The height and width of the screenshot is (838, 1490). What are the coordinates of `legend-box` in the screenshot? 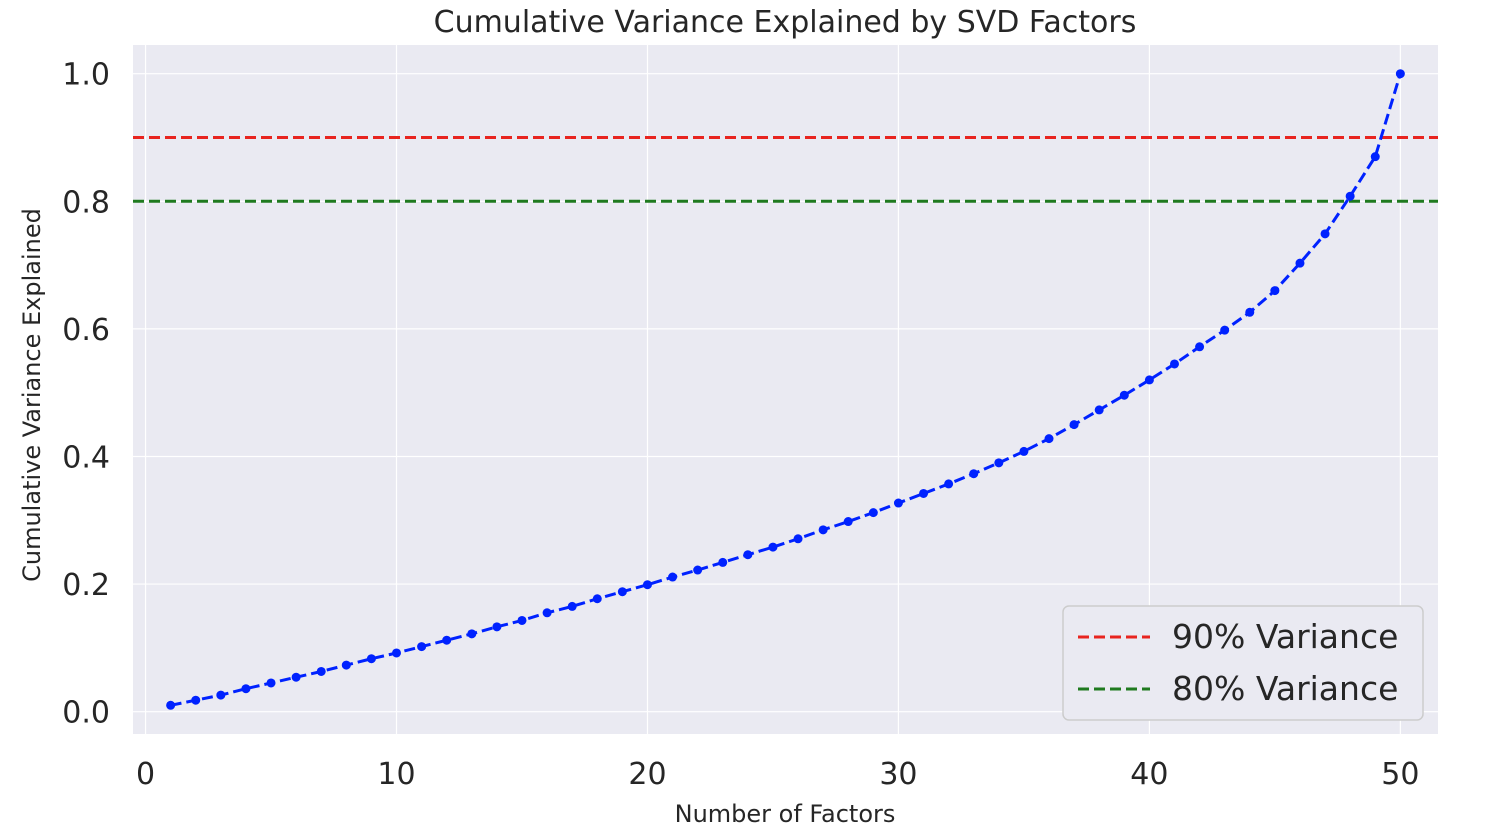 It's located at (1243, 663).